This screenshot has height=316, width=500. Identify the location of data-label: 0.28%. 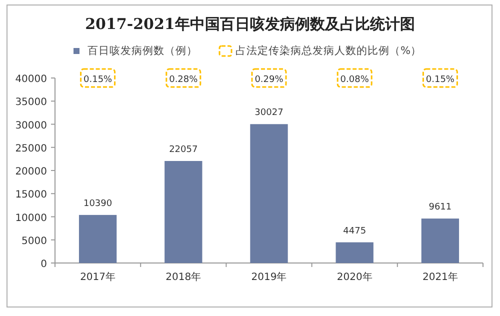
(183, 80).